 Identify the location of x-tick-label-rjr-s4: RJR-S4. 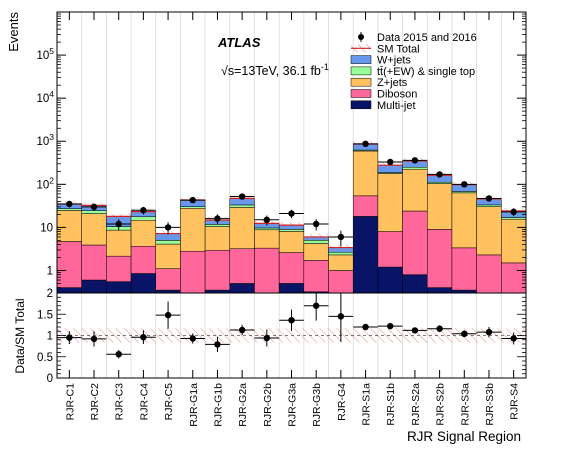
(515, 401).